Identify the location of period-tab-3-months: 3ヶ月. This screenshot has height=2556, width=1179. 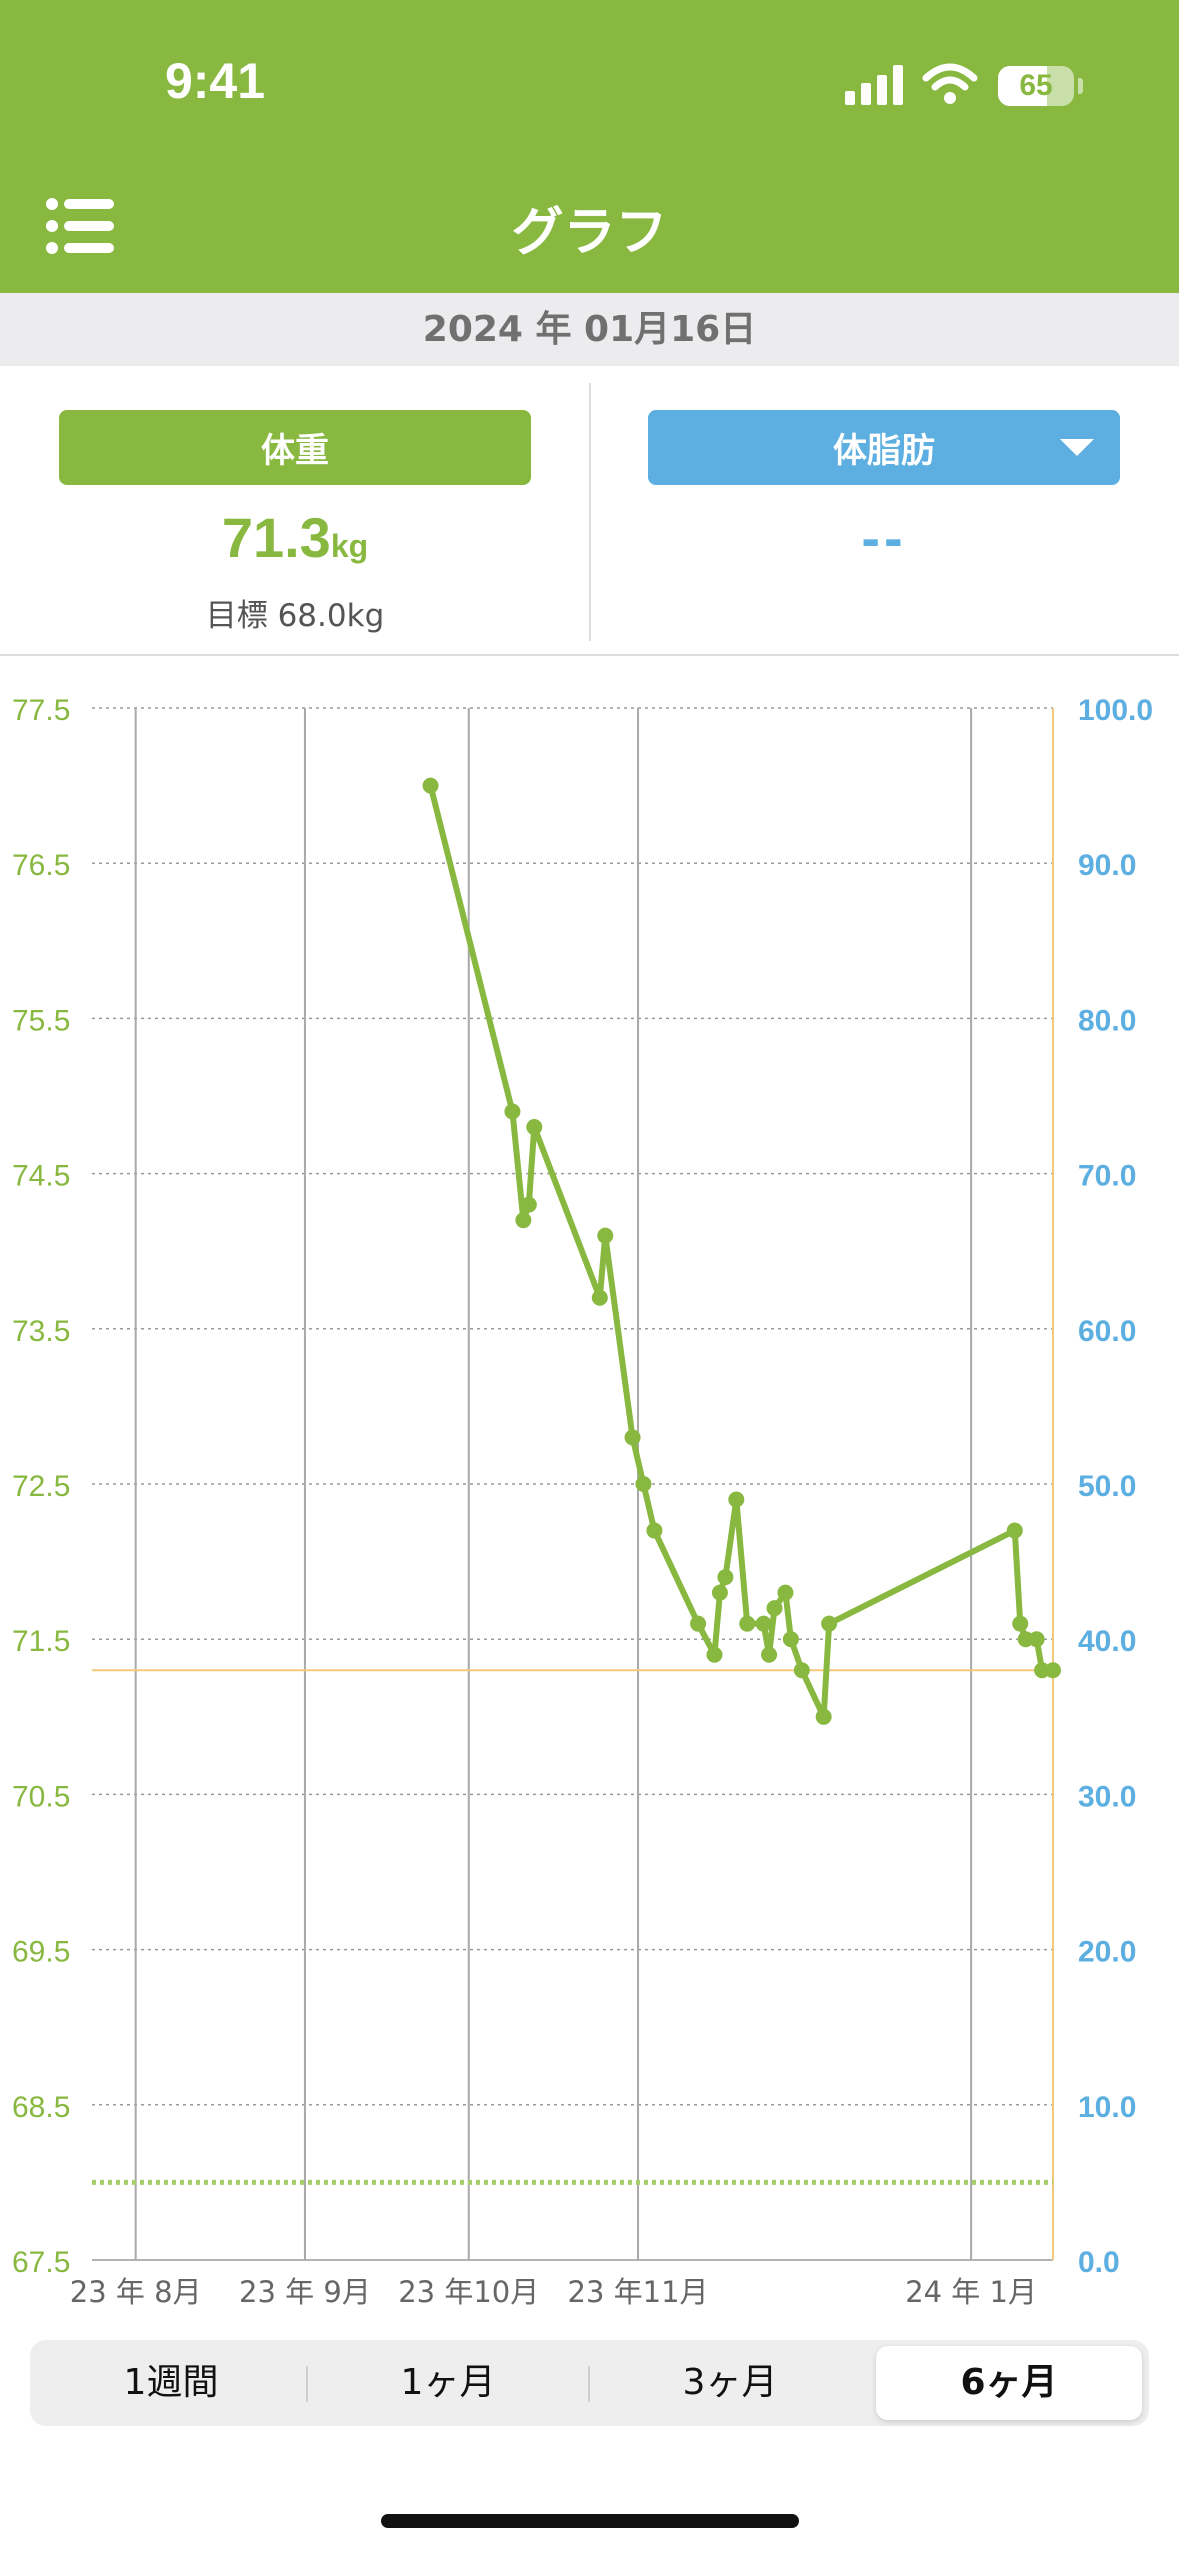
(730, 2382).